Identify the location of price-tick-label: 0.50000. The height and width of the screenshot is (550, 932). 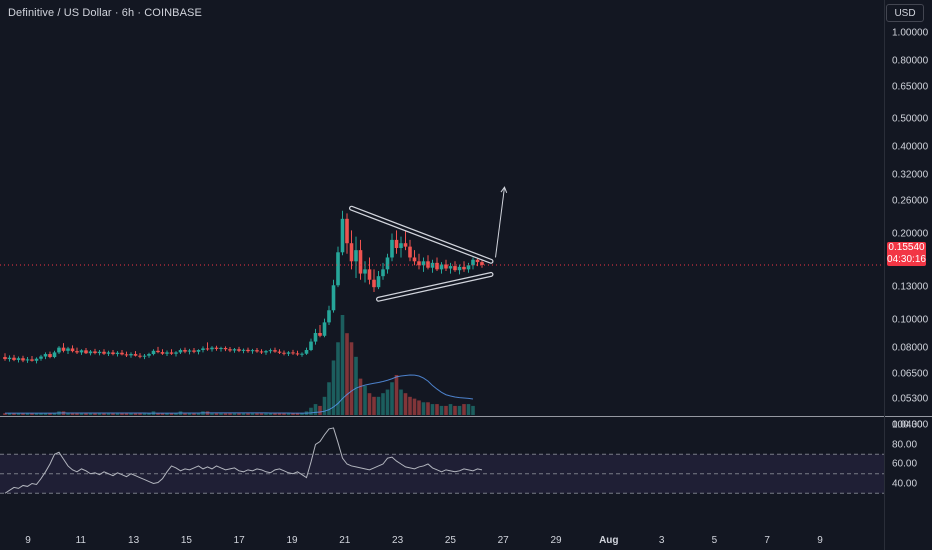
(910, 119).